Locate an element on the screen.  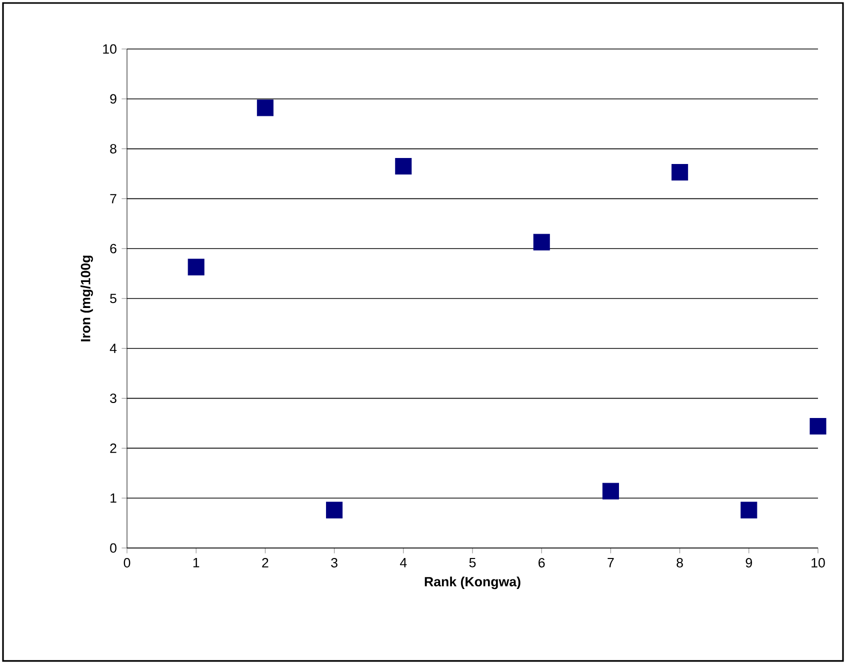
y-tick-label: 6 is located at coordinates (113, 249).